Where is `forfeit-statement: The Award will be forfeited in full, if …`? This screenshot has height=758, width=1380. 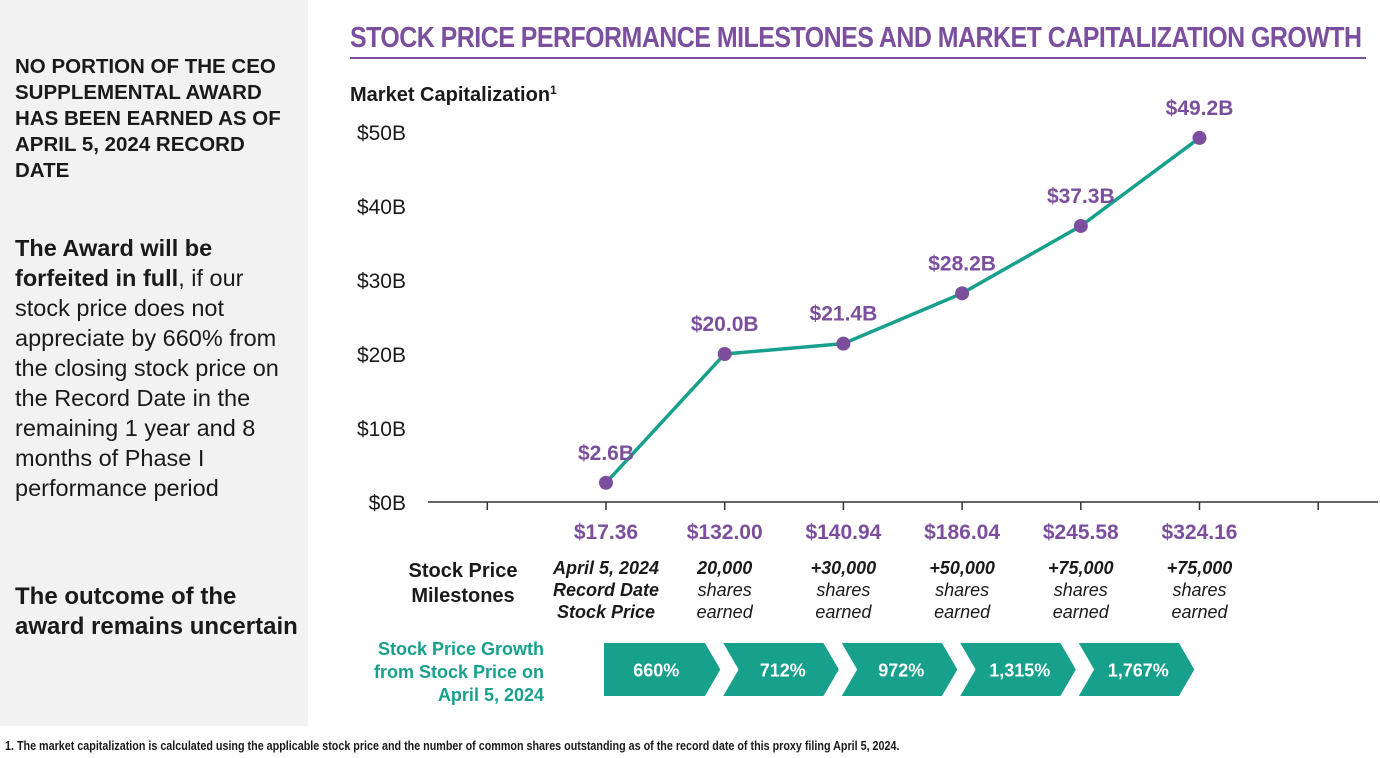 forfeit-statement: The Award will be forfeited in full, if … is located at coordinates (157, 368).